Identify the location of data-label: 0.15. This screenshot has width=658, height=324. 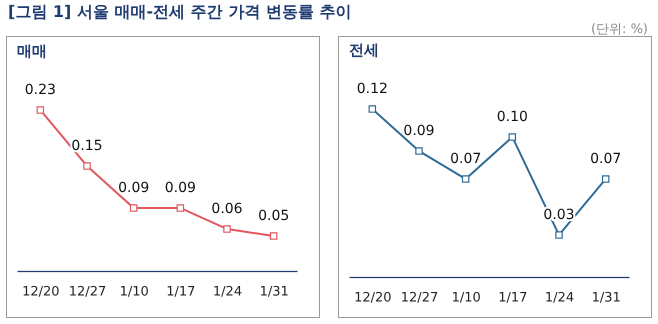
(87, 146).